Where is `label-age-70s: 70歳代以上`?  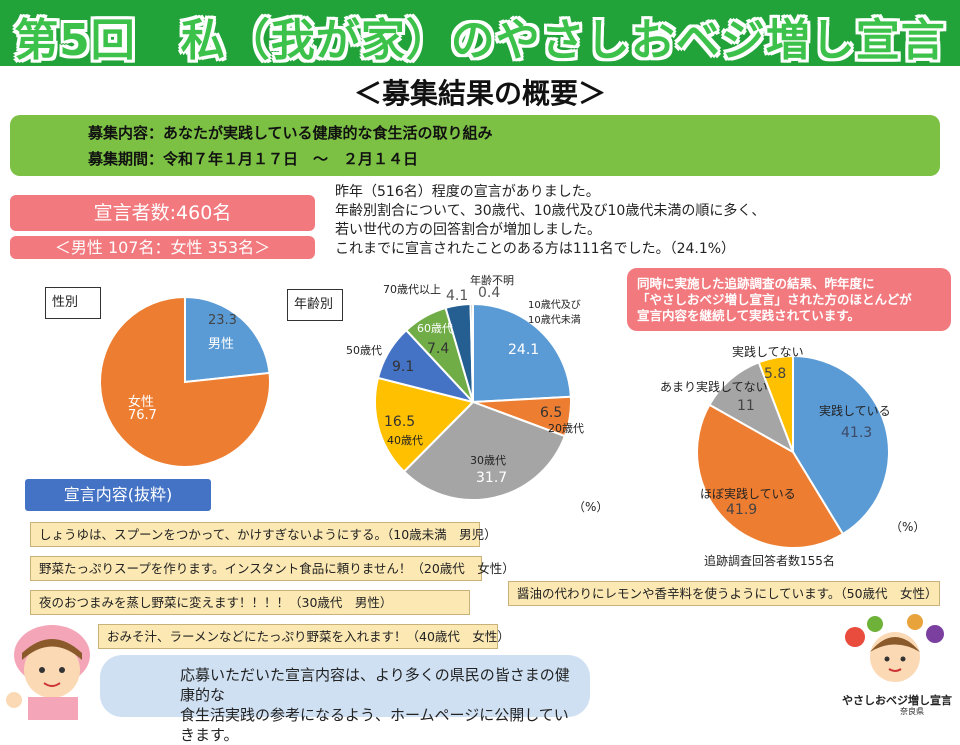 label-age-70s: 70歳代以上 is located at coordinates (412, 289).